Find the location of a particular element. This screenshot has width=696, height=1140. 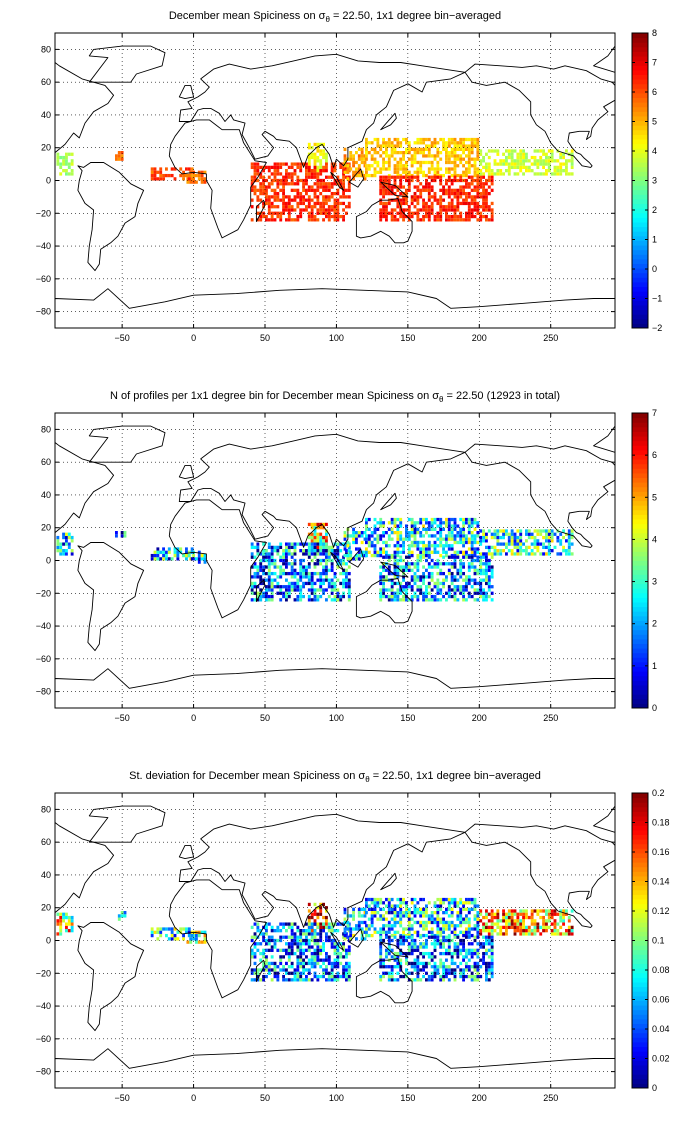

coastline-path is located at coordinates (85, 108).